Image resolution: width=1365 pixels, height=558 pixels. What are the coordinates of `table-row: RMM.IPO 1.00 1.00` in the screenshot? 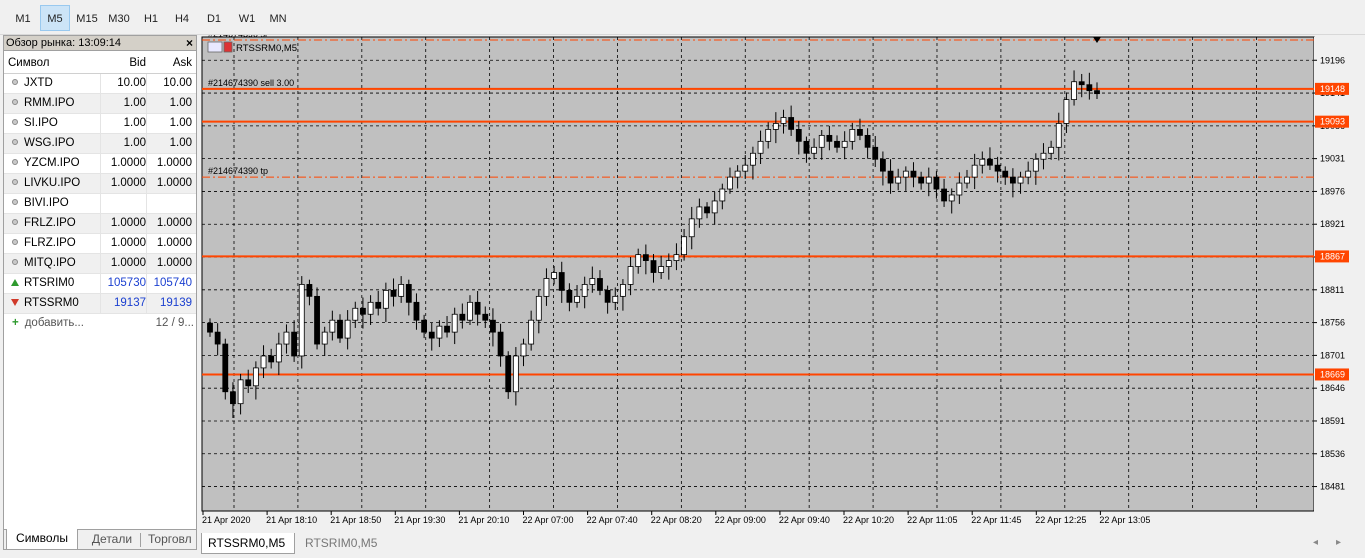 It's located at (100, 104).